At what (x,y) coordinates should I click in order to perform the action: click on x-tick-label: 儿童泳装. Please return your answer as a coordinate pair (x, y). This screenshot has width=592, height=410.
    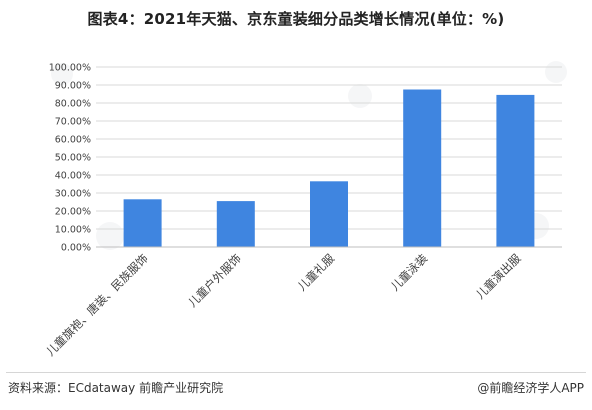
    Looking at the image, I should click on (409, 272).